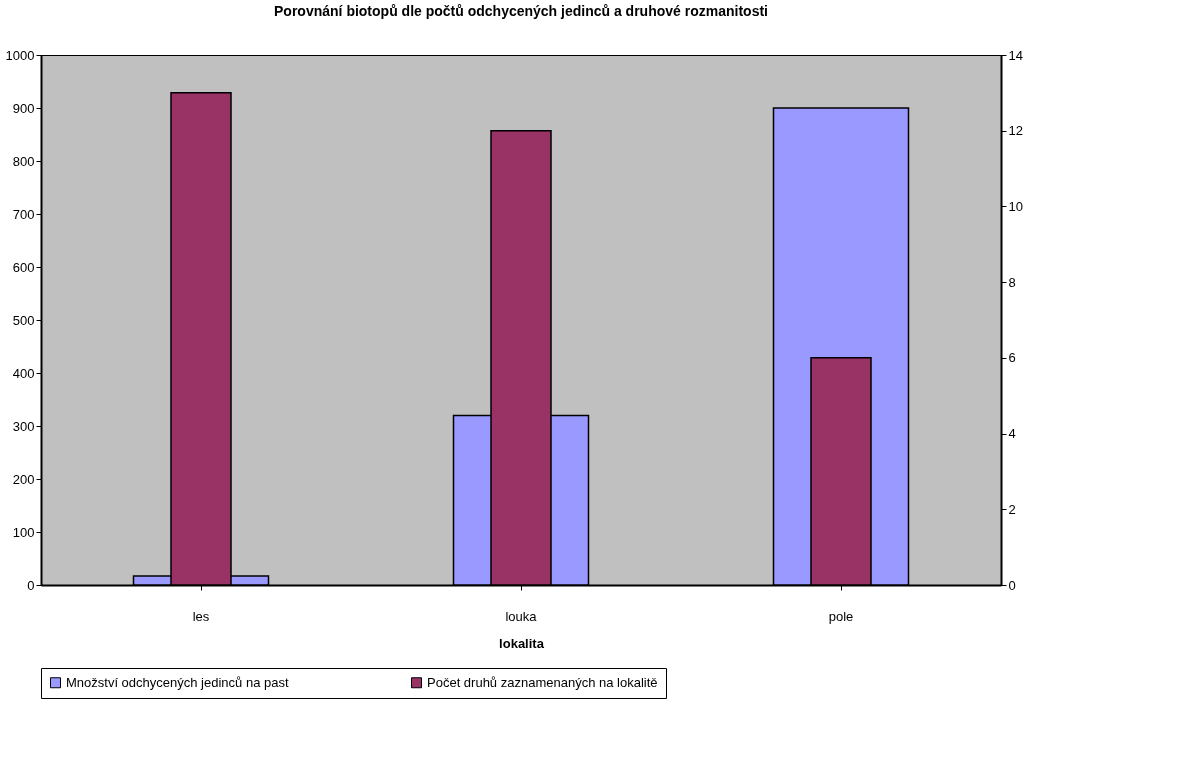  Describe the element at coordinates (23, 267) in the screenshot. I see `y-tick-label: 600` at that location.